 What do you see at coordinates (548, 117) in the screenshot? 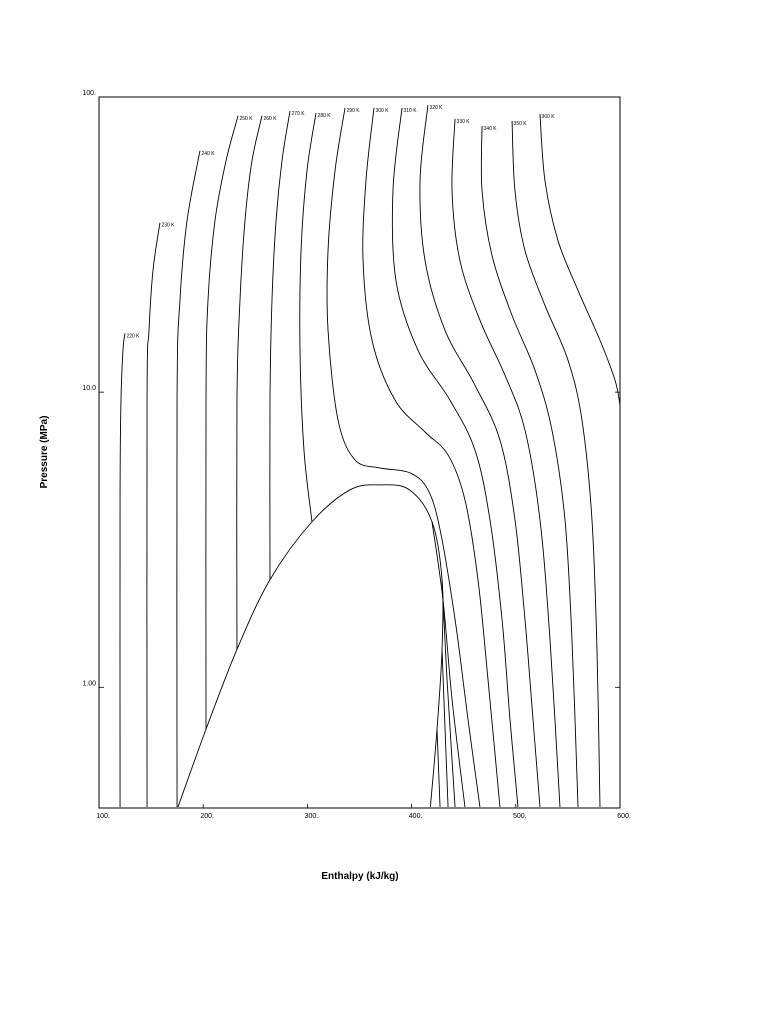
I see `isotherm-label: 360 K` at bounding box center [548, 117].